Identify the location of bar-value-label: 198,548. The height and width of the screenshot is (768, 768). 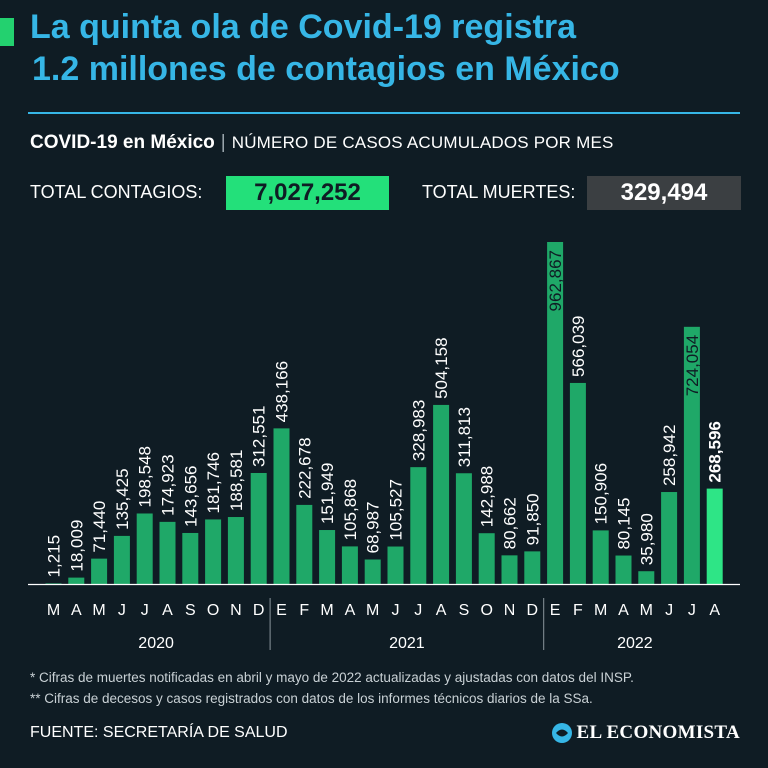
(145, 476).